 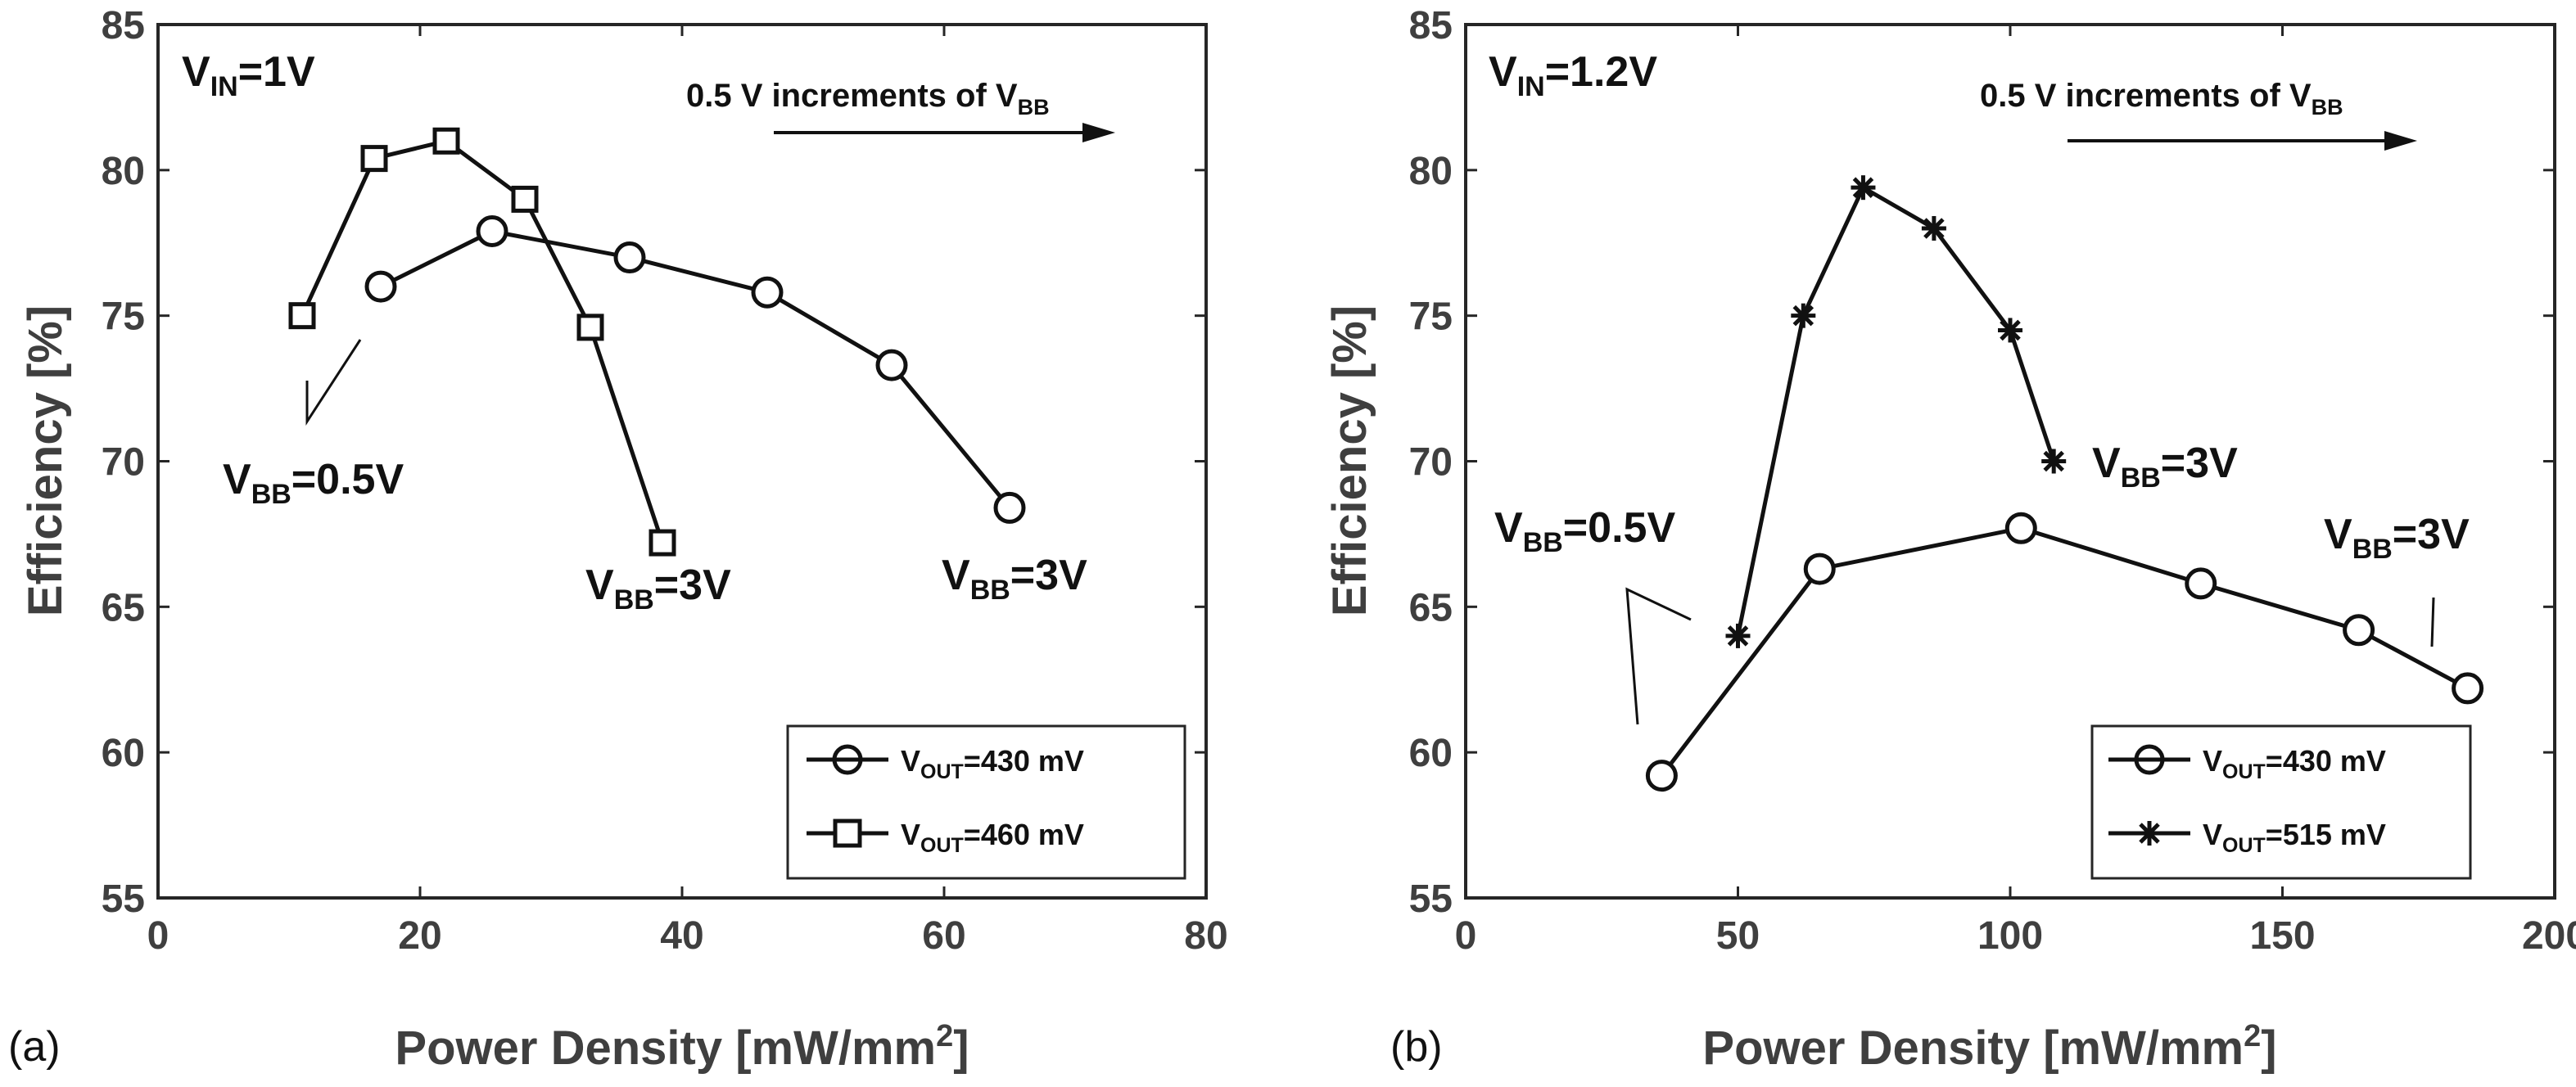 What do you see at coordinates (681, 936) in the screenshot?
I see `chart-a-xtick-label: 40` at bounding box center [681, 936].